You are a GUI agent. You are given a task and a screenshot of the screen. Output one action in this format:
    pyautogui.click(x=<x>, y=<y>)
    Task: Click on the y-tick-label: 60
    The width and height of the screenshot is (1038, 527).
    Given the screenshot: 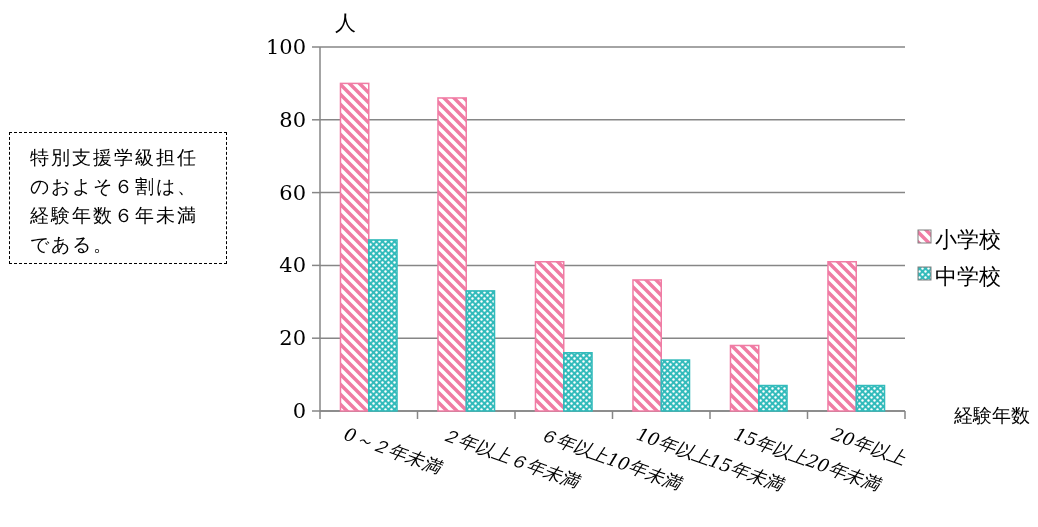 What is the action you would take?
    pyautogui.click(x=292, y=192)
    